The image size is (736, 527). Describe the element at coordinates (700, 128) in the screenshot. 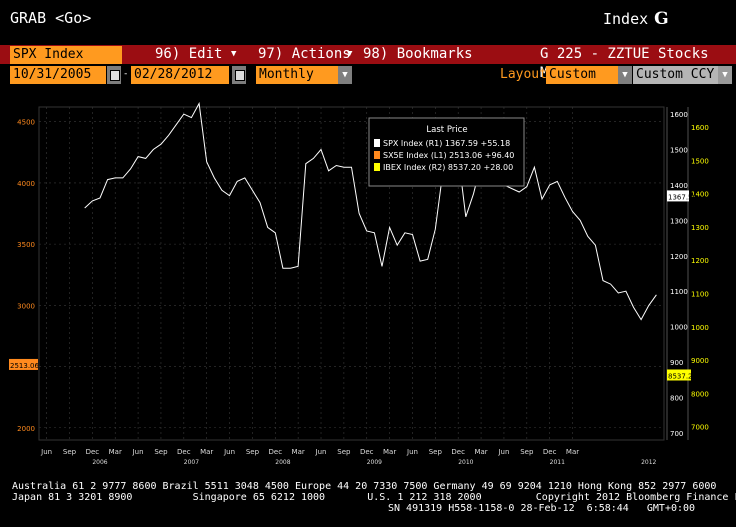

I see `r2-axis-tick-label: 16000` at that location.